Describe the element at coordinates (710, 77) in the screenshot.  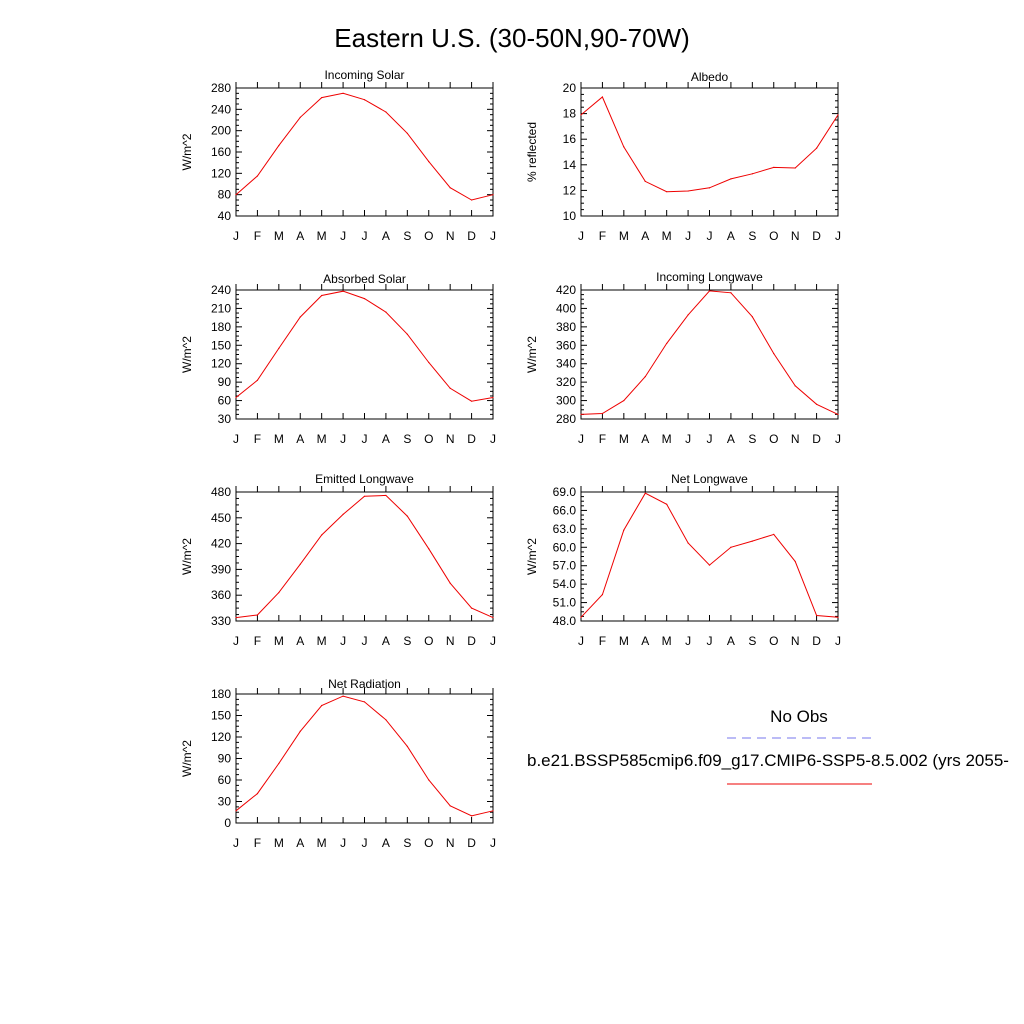
I see `panel-title: Albedo` at that location.